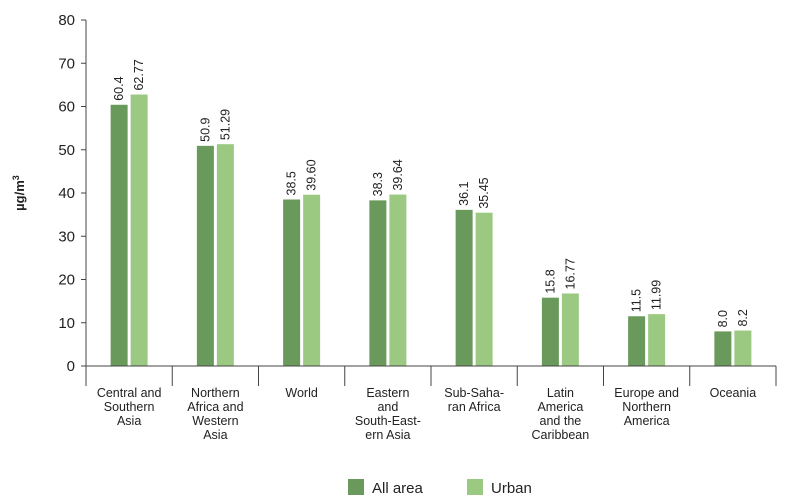  Describe the element at coordinates (66, 63) in the screenshot. I see `y-tick-label: 70` at that location.